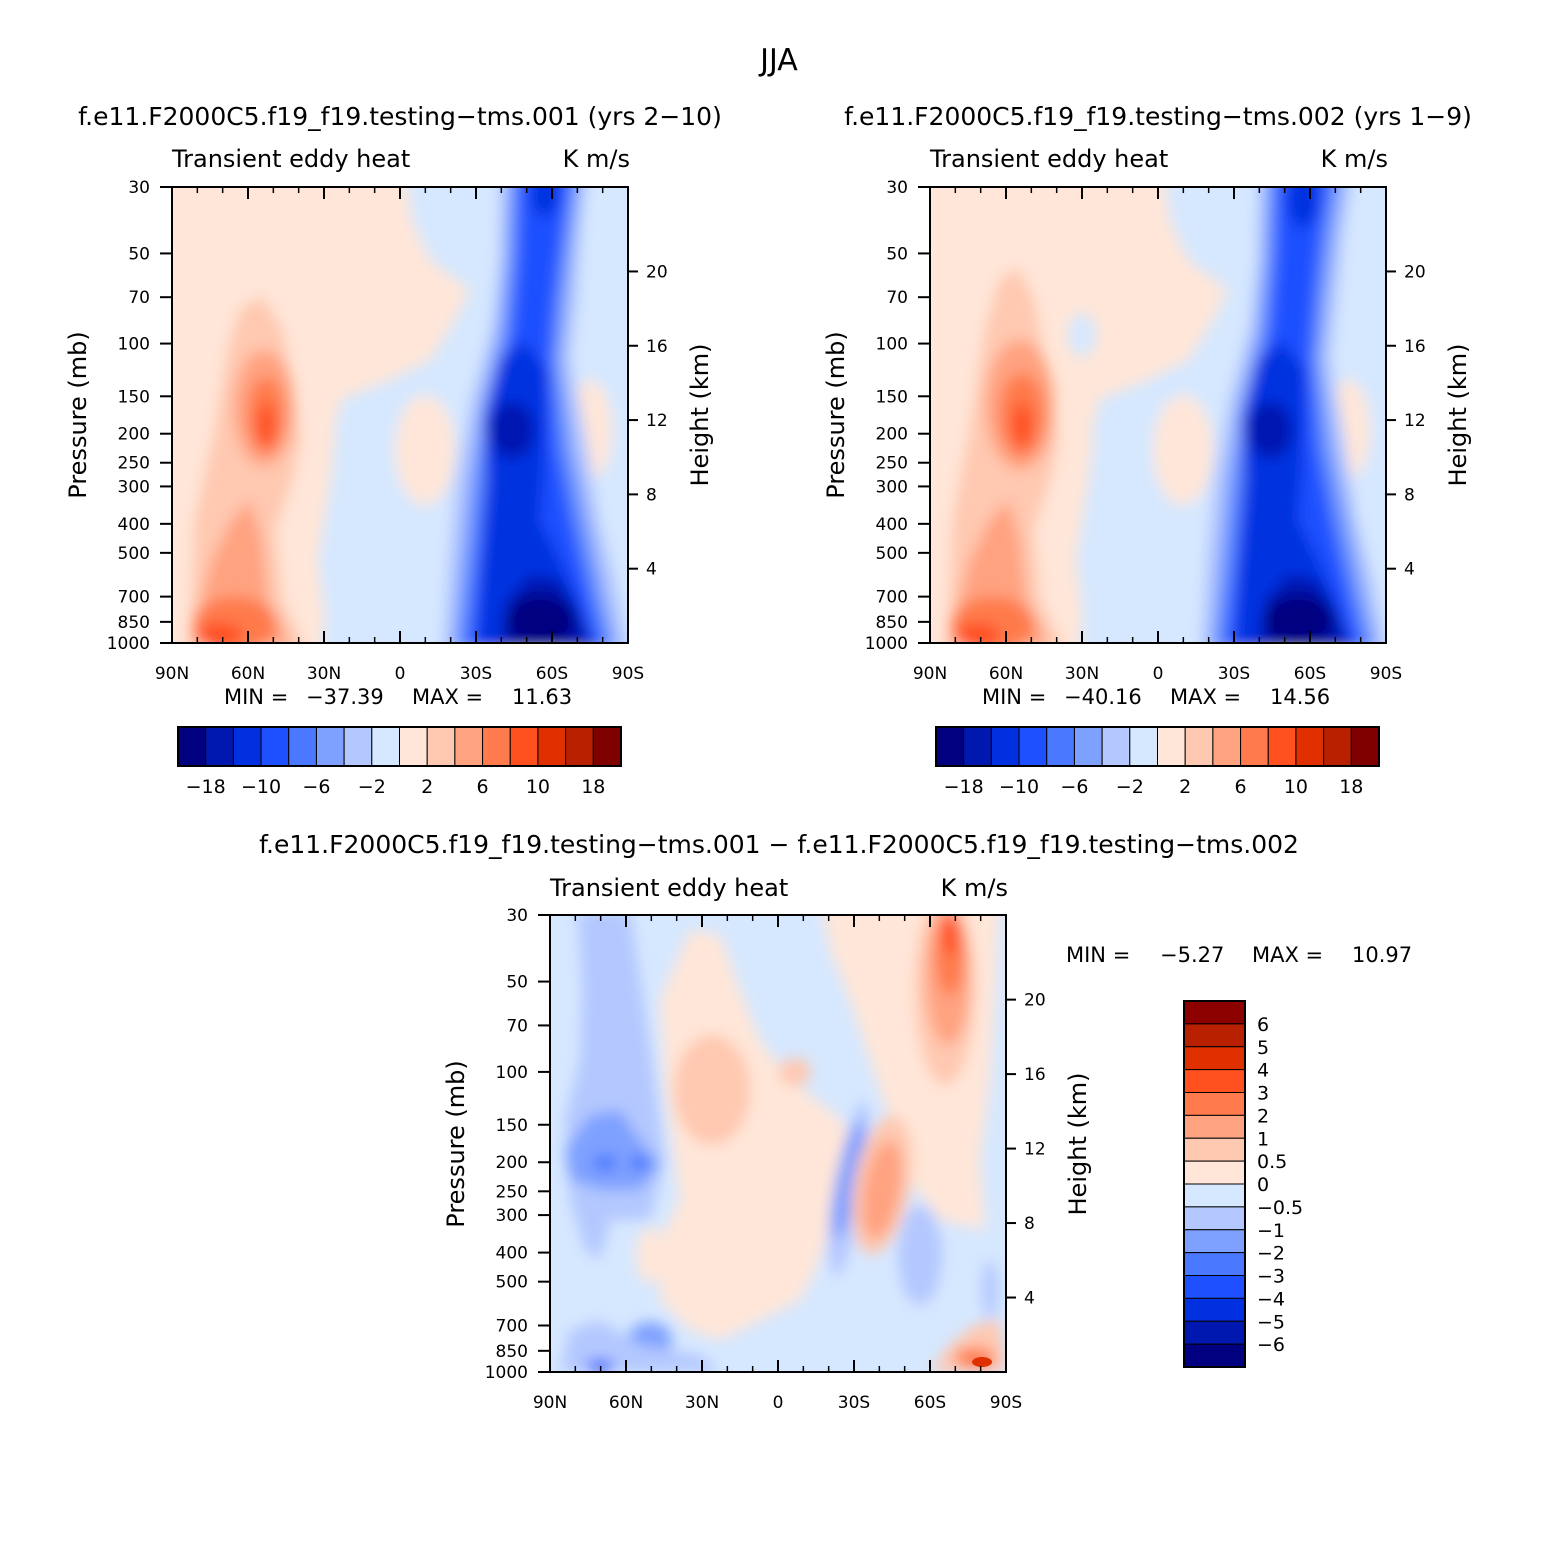  What do you see at coordinates (990, 1290) in the screenshot?
I see `sh-surface-cool` at bounding box center [990, 1290].